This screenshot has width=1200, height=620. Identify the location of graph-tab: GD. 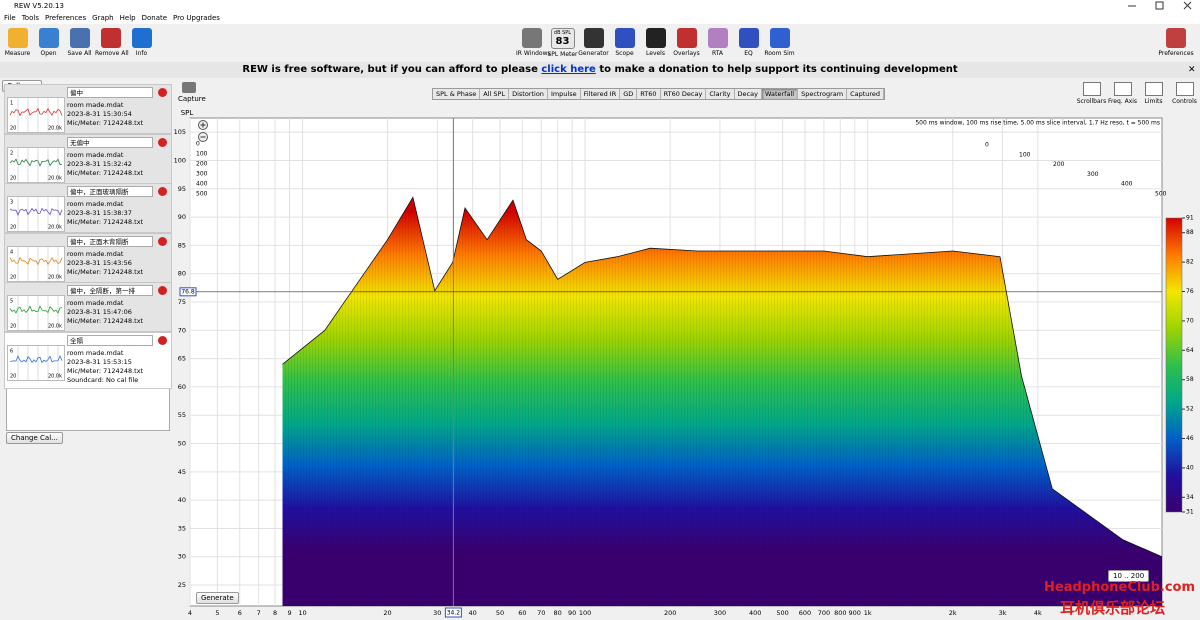
(629, 94).